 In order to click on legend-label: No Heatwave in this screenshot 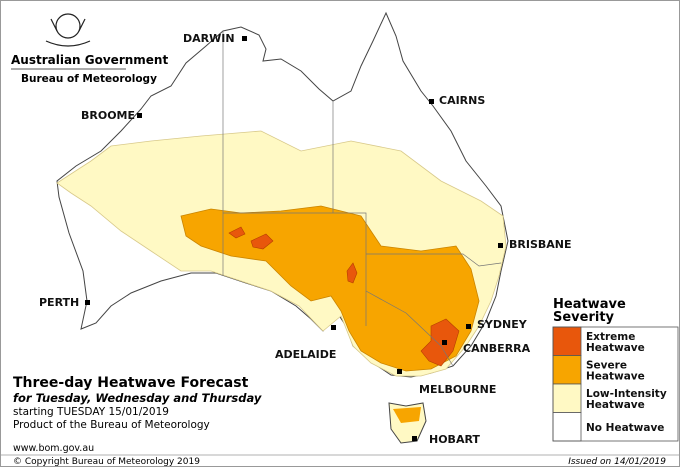, I will do `click(625, 428)`.